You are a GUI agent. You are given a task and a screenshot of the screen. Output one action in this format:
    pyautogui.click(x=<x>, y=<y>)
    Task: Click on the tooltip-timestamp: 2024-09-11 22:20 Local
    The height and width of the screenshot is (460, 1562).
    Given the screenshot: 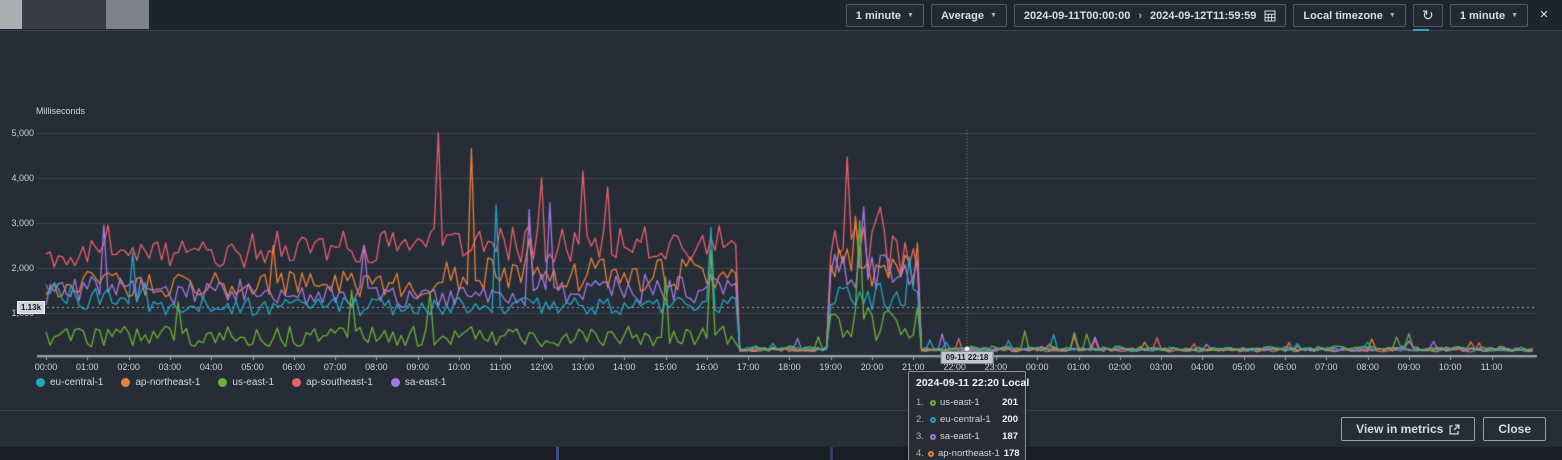 What is the action you would take?
    pyautogui.click(x=973, y=383)
    